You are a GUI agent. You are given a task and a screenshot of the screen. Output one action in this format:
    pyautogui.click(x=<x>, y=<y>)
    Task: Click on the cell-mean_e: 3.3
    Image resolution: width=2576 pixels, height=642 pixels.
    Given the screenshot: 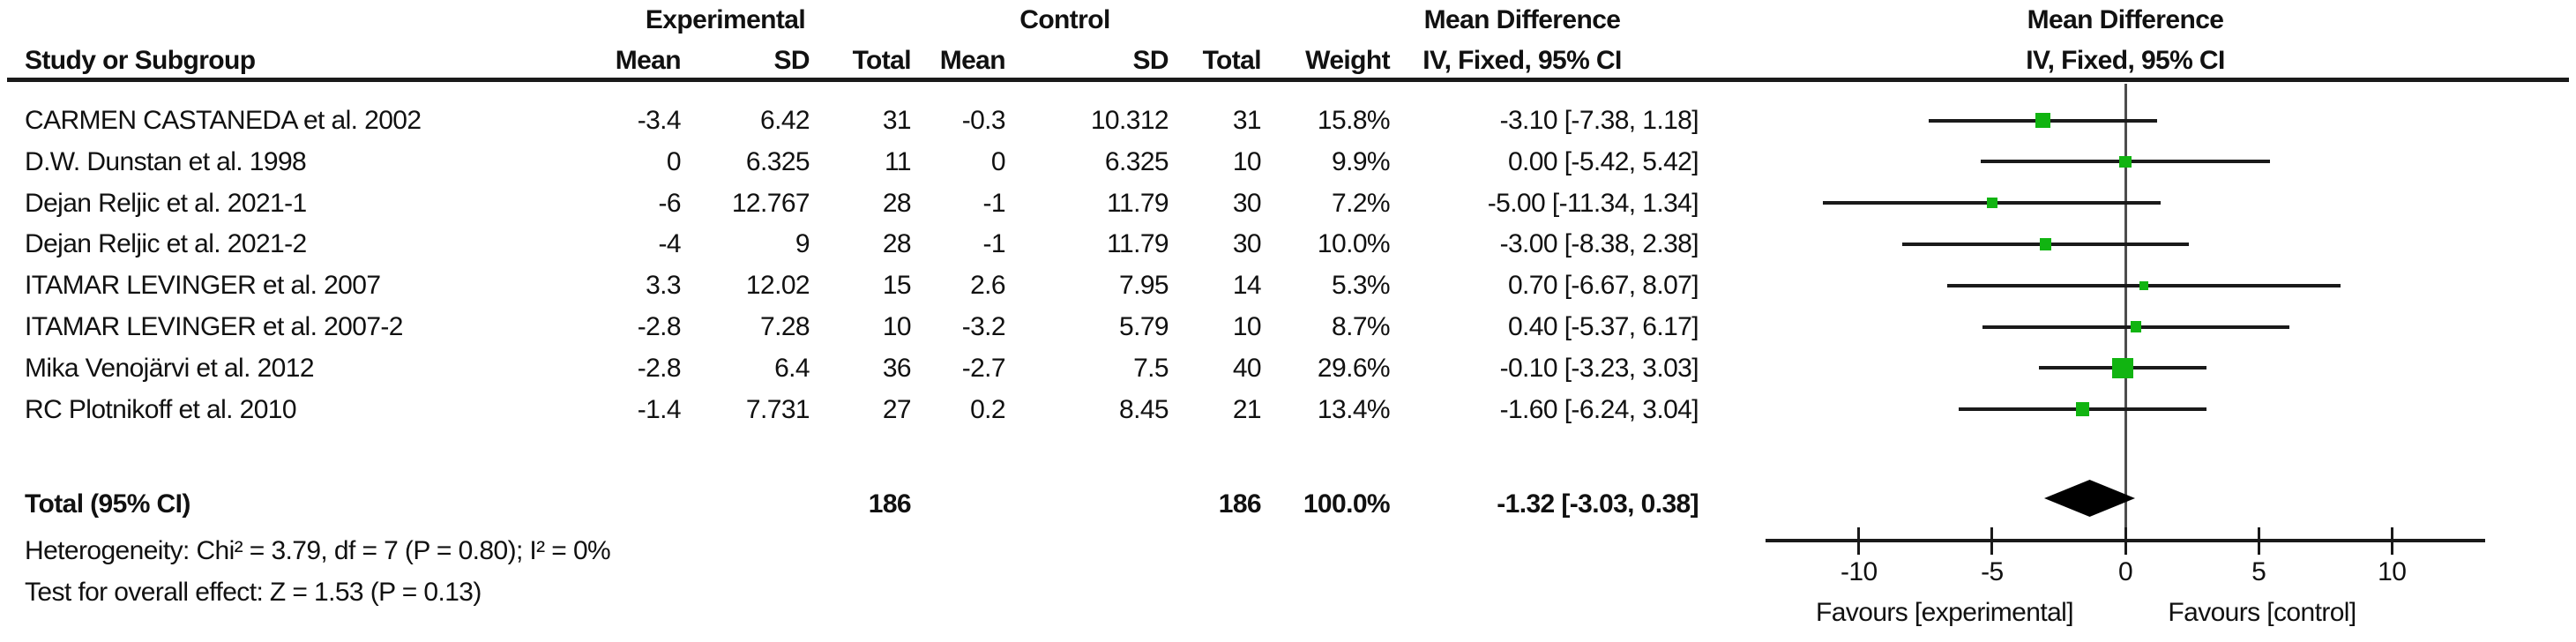 What is the action you would take?
    pyautogui.click(x=664, y=286)
    